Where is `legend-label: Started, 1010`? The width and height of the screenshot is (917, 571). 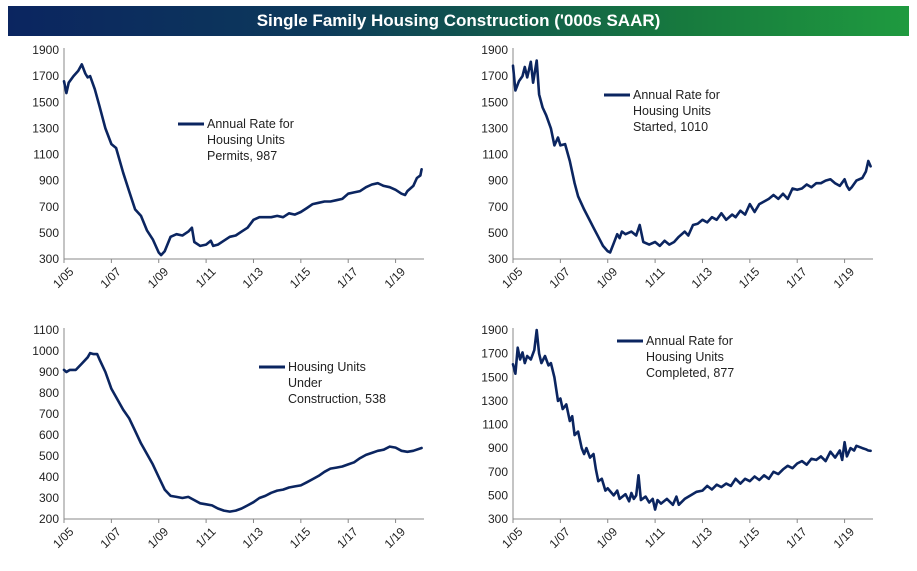 legend-label: Started, 1010 is located at coordinates (670, 127).